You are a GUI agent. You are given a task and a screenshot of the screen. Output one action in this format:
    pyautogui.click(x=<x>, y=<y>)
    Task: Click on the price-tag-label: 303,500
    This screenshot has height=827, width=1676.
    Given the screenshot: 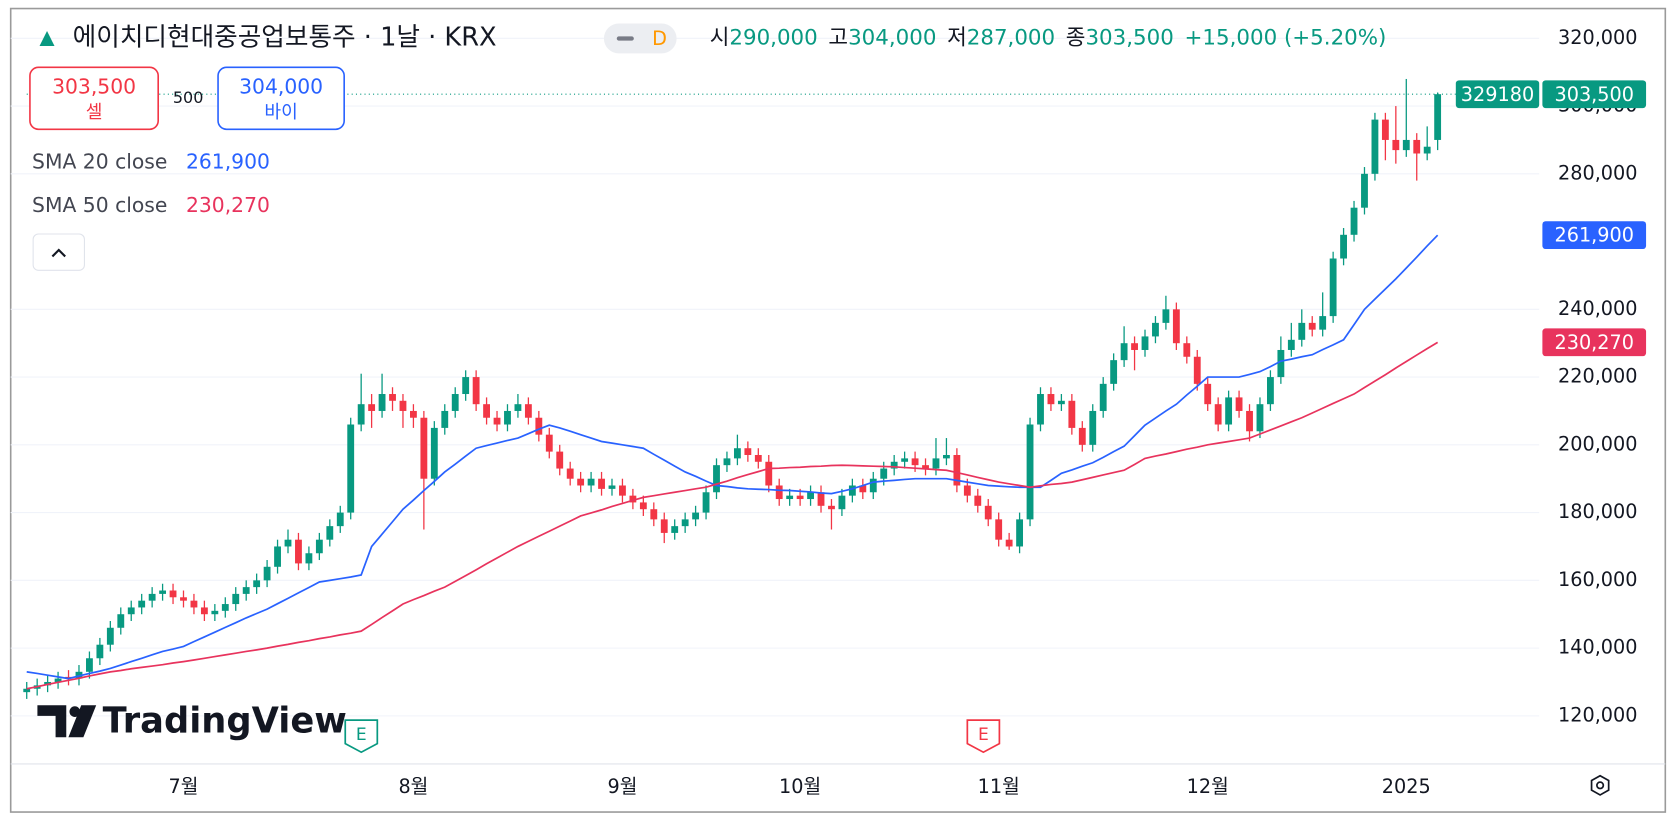 What is the action you would take?
    pyautogui.click(x=1593, y=94)
    